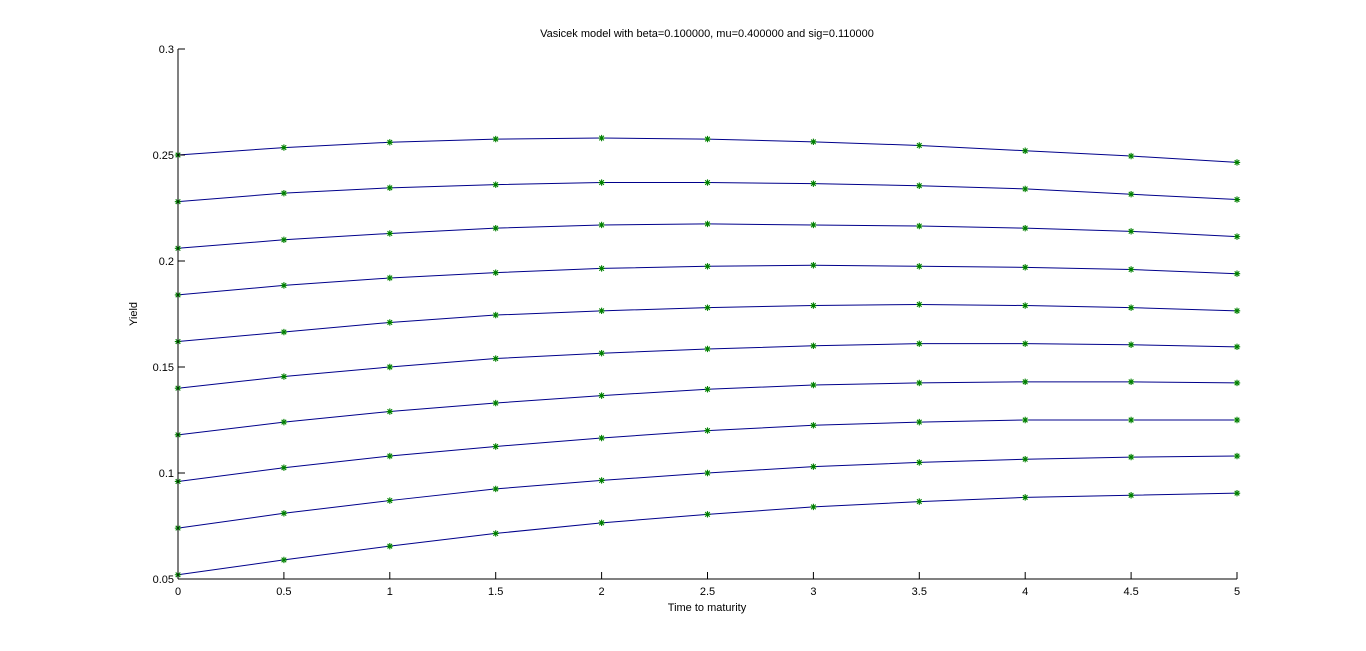 Image resolution: width=1366 pixels, height=651 pixels. Describe the element at coordinates (283, 592) in the screenshot. I see `x-tick-label: 0.5` at that location.